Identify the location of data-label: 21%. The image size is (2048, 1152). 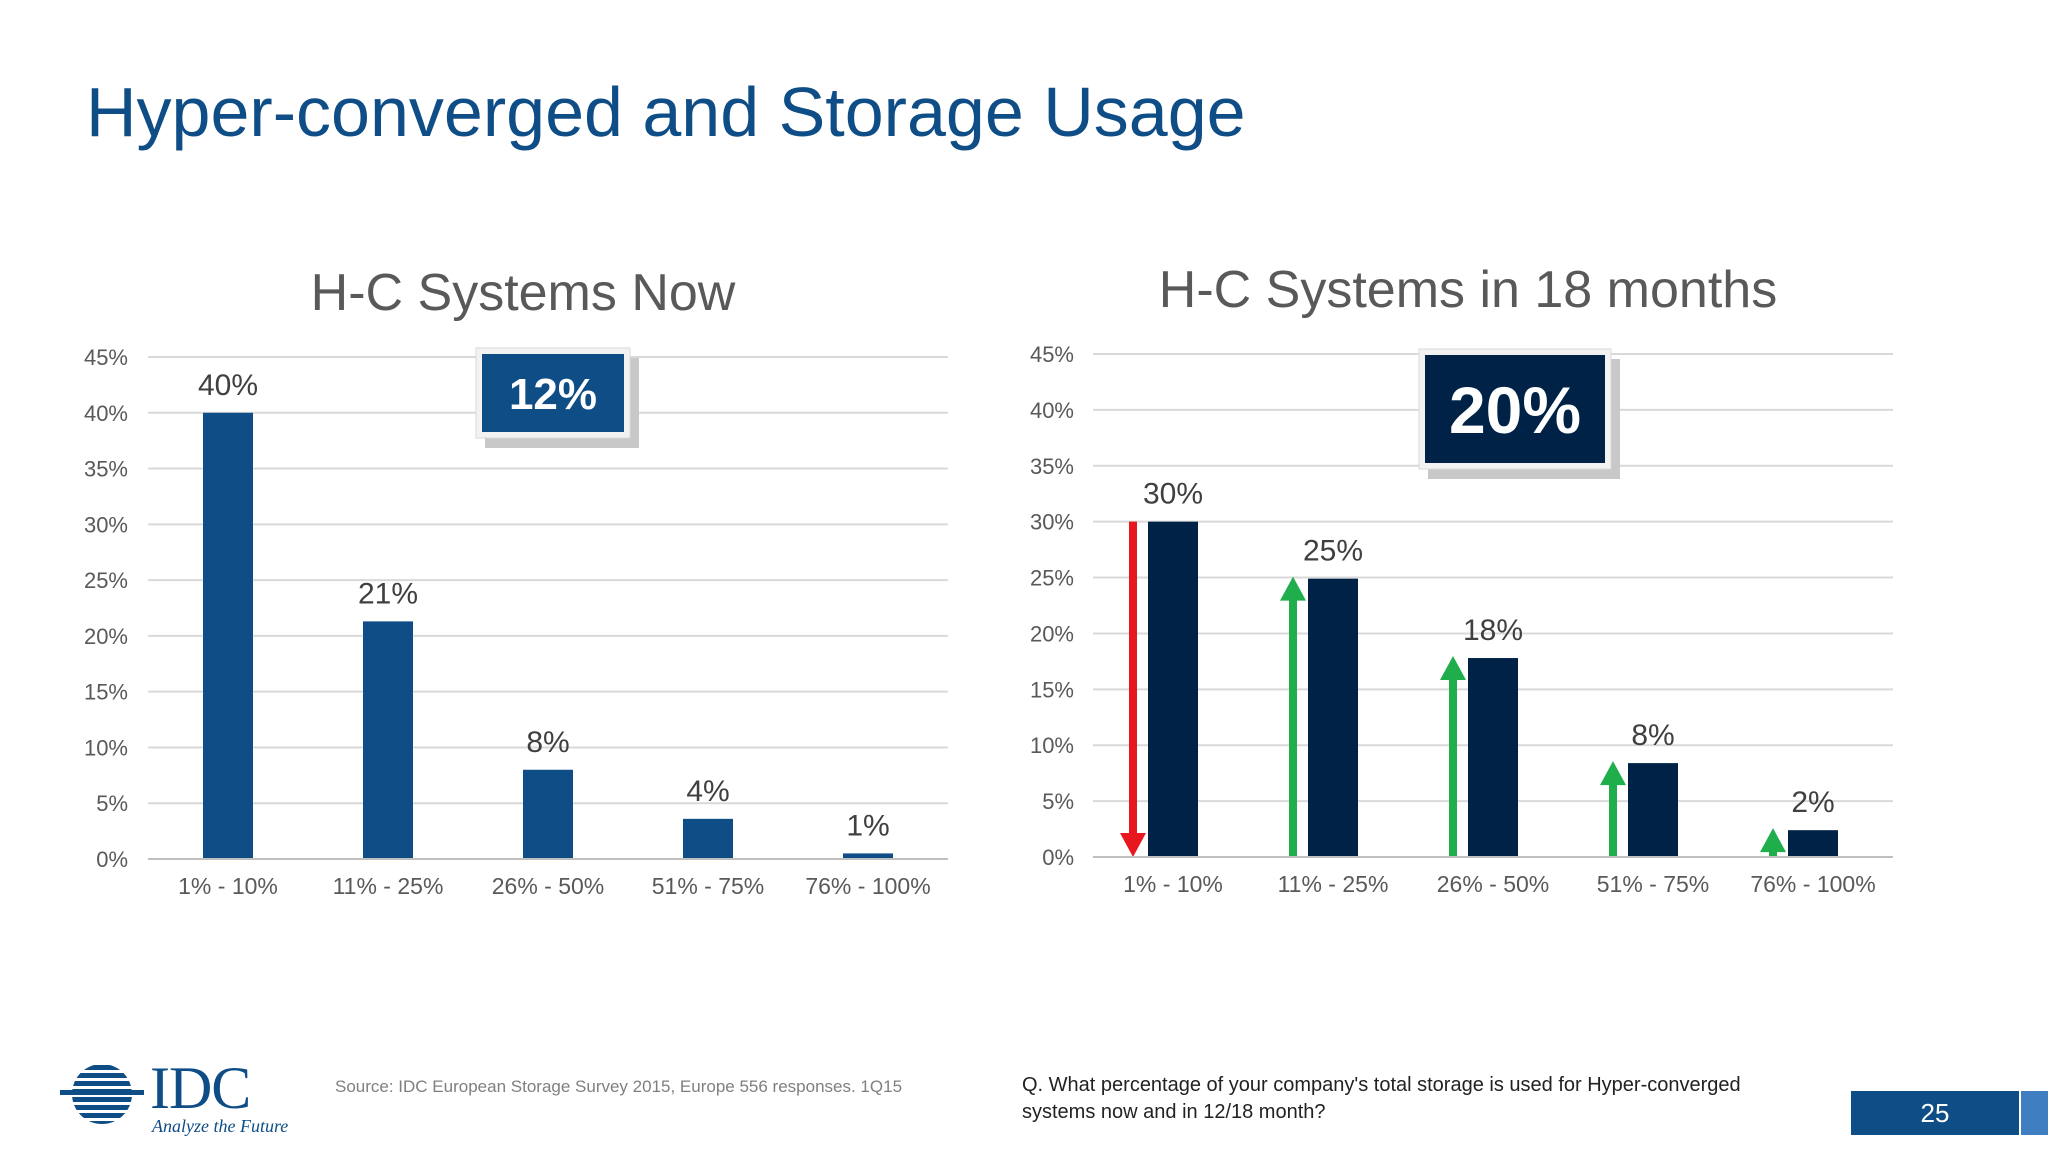
(388, 593).